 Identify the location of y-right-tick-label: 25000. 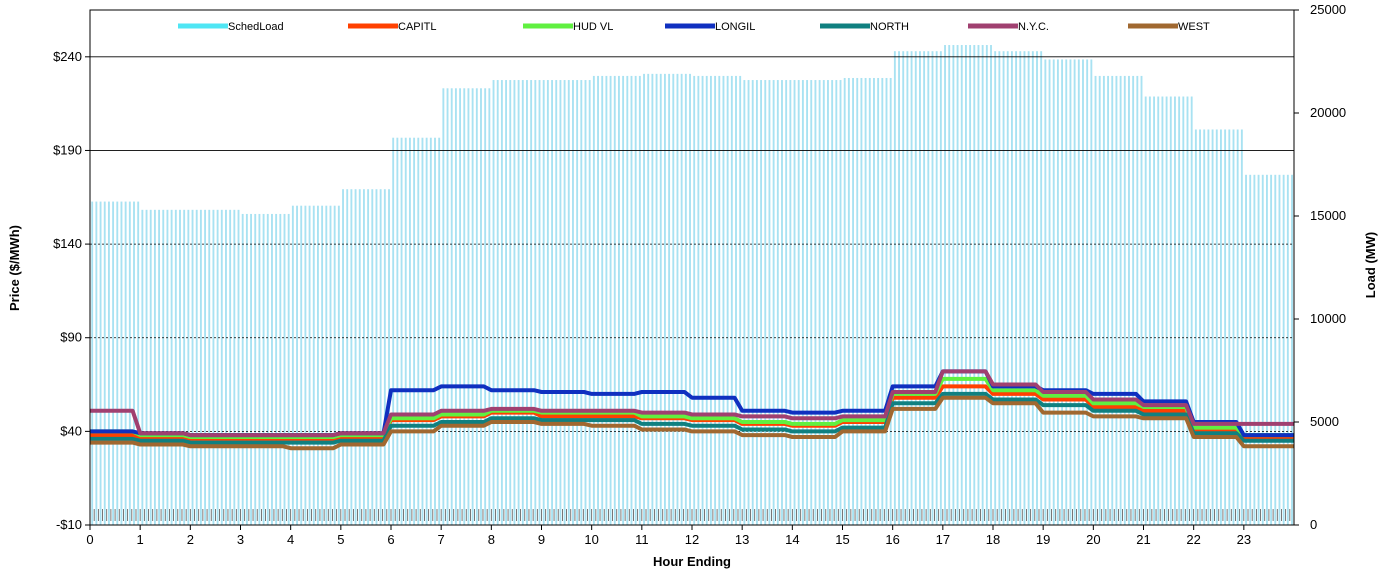
(1328, 9).